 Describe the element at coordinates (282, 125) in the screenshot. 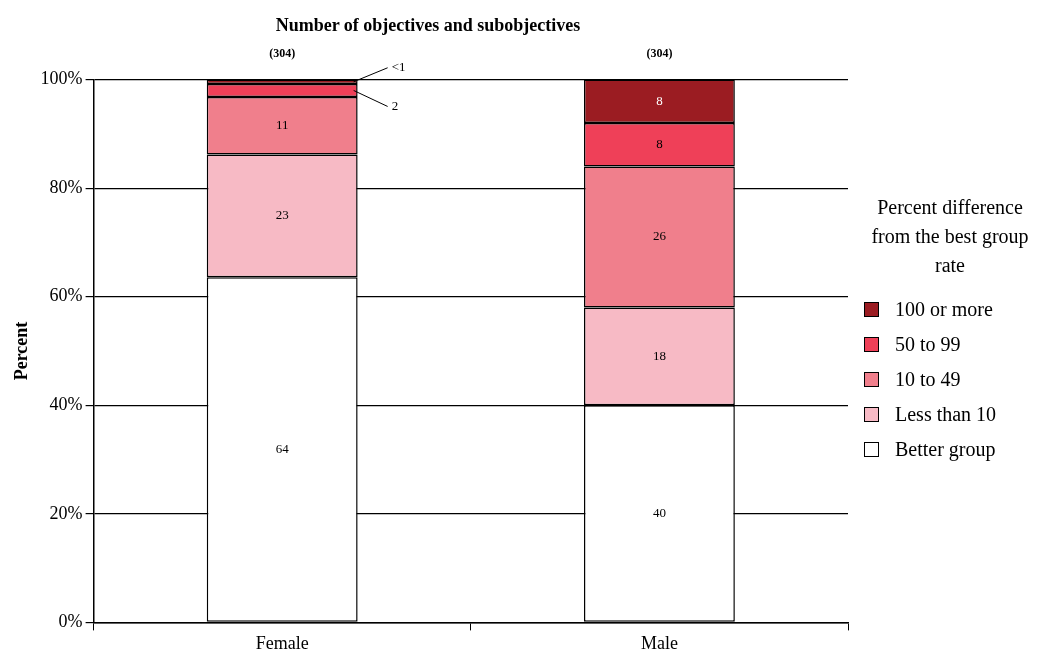

I see `data-label: 11` at that location.